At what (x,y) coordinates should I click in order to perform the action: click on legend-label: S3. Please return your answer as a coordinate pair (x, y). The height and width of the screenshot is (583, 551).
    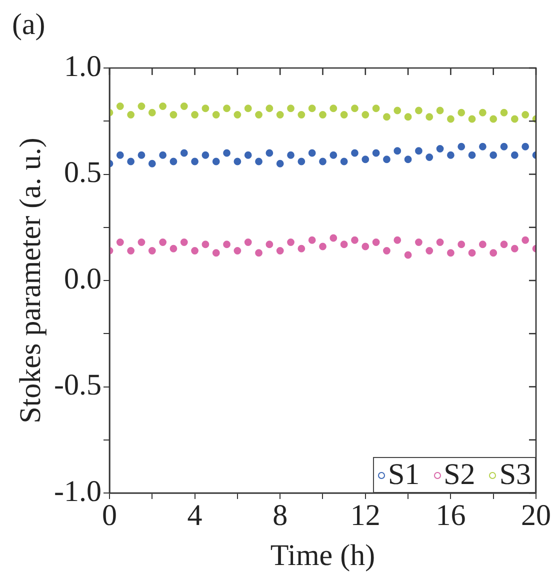
    Looking at the image, I should click on (515, 475).